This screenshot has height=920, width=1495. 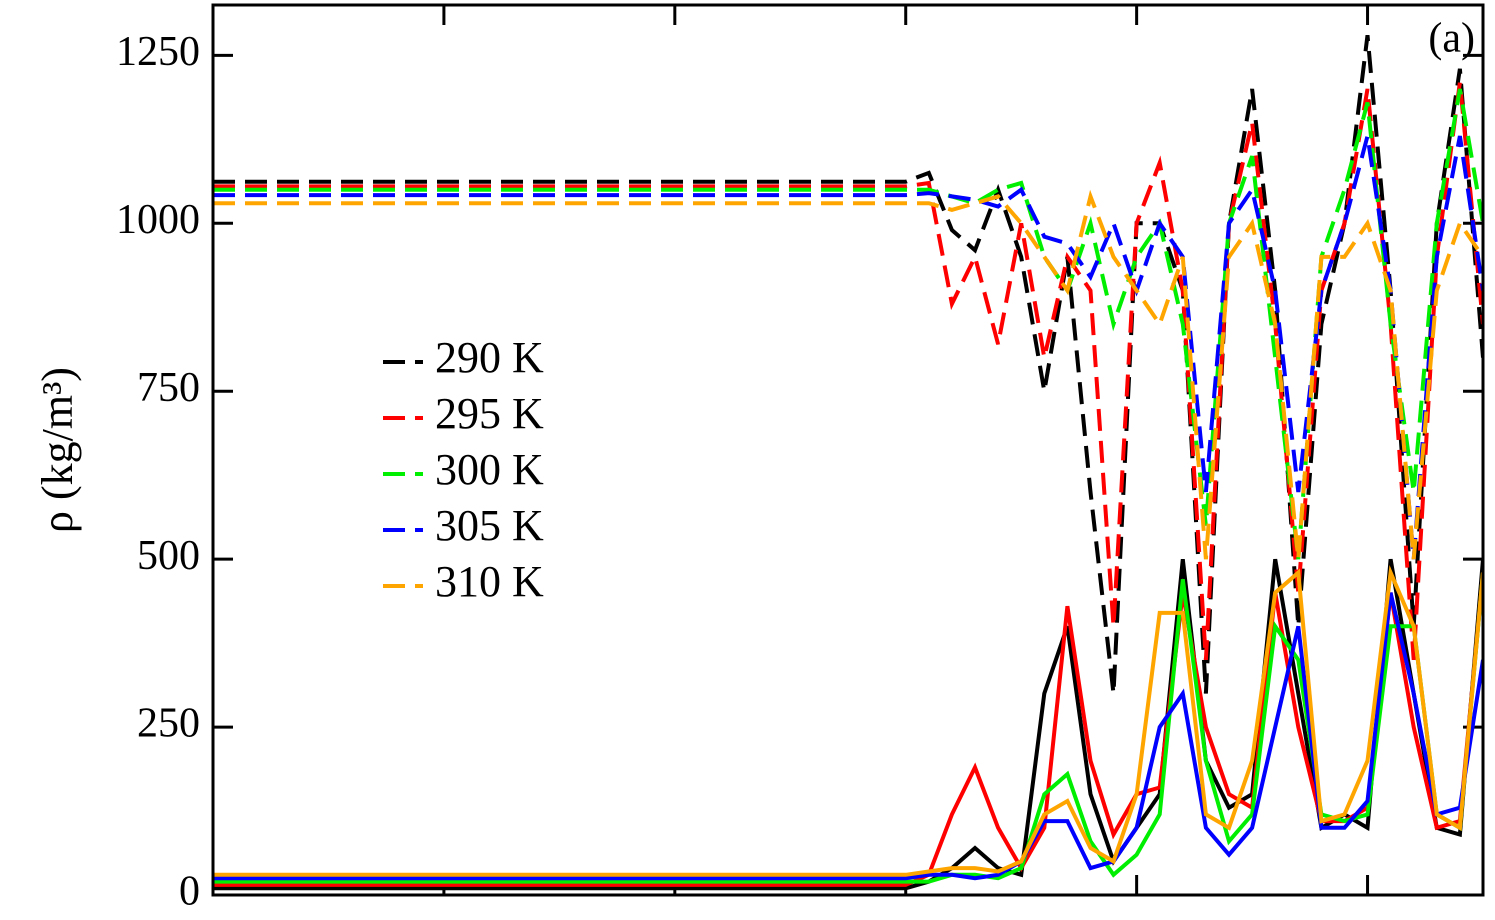 What do you see at coordinates (158, 220) in the screenshot?
I see `y-tick-label: 1000` at bounding box center [158, 220].